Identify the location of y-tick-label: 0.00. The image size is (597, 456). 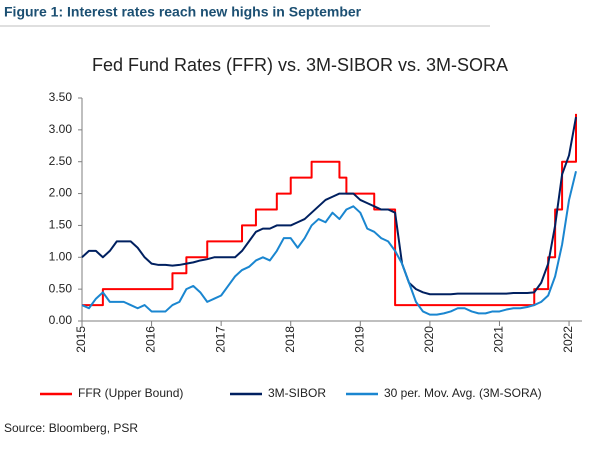
(61, 320).